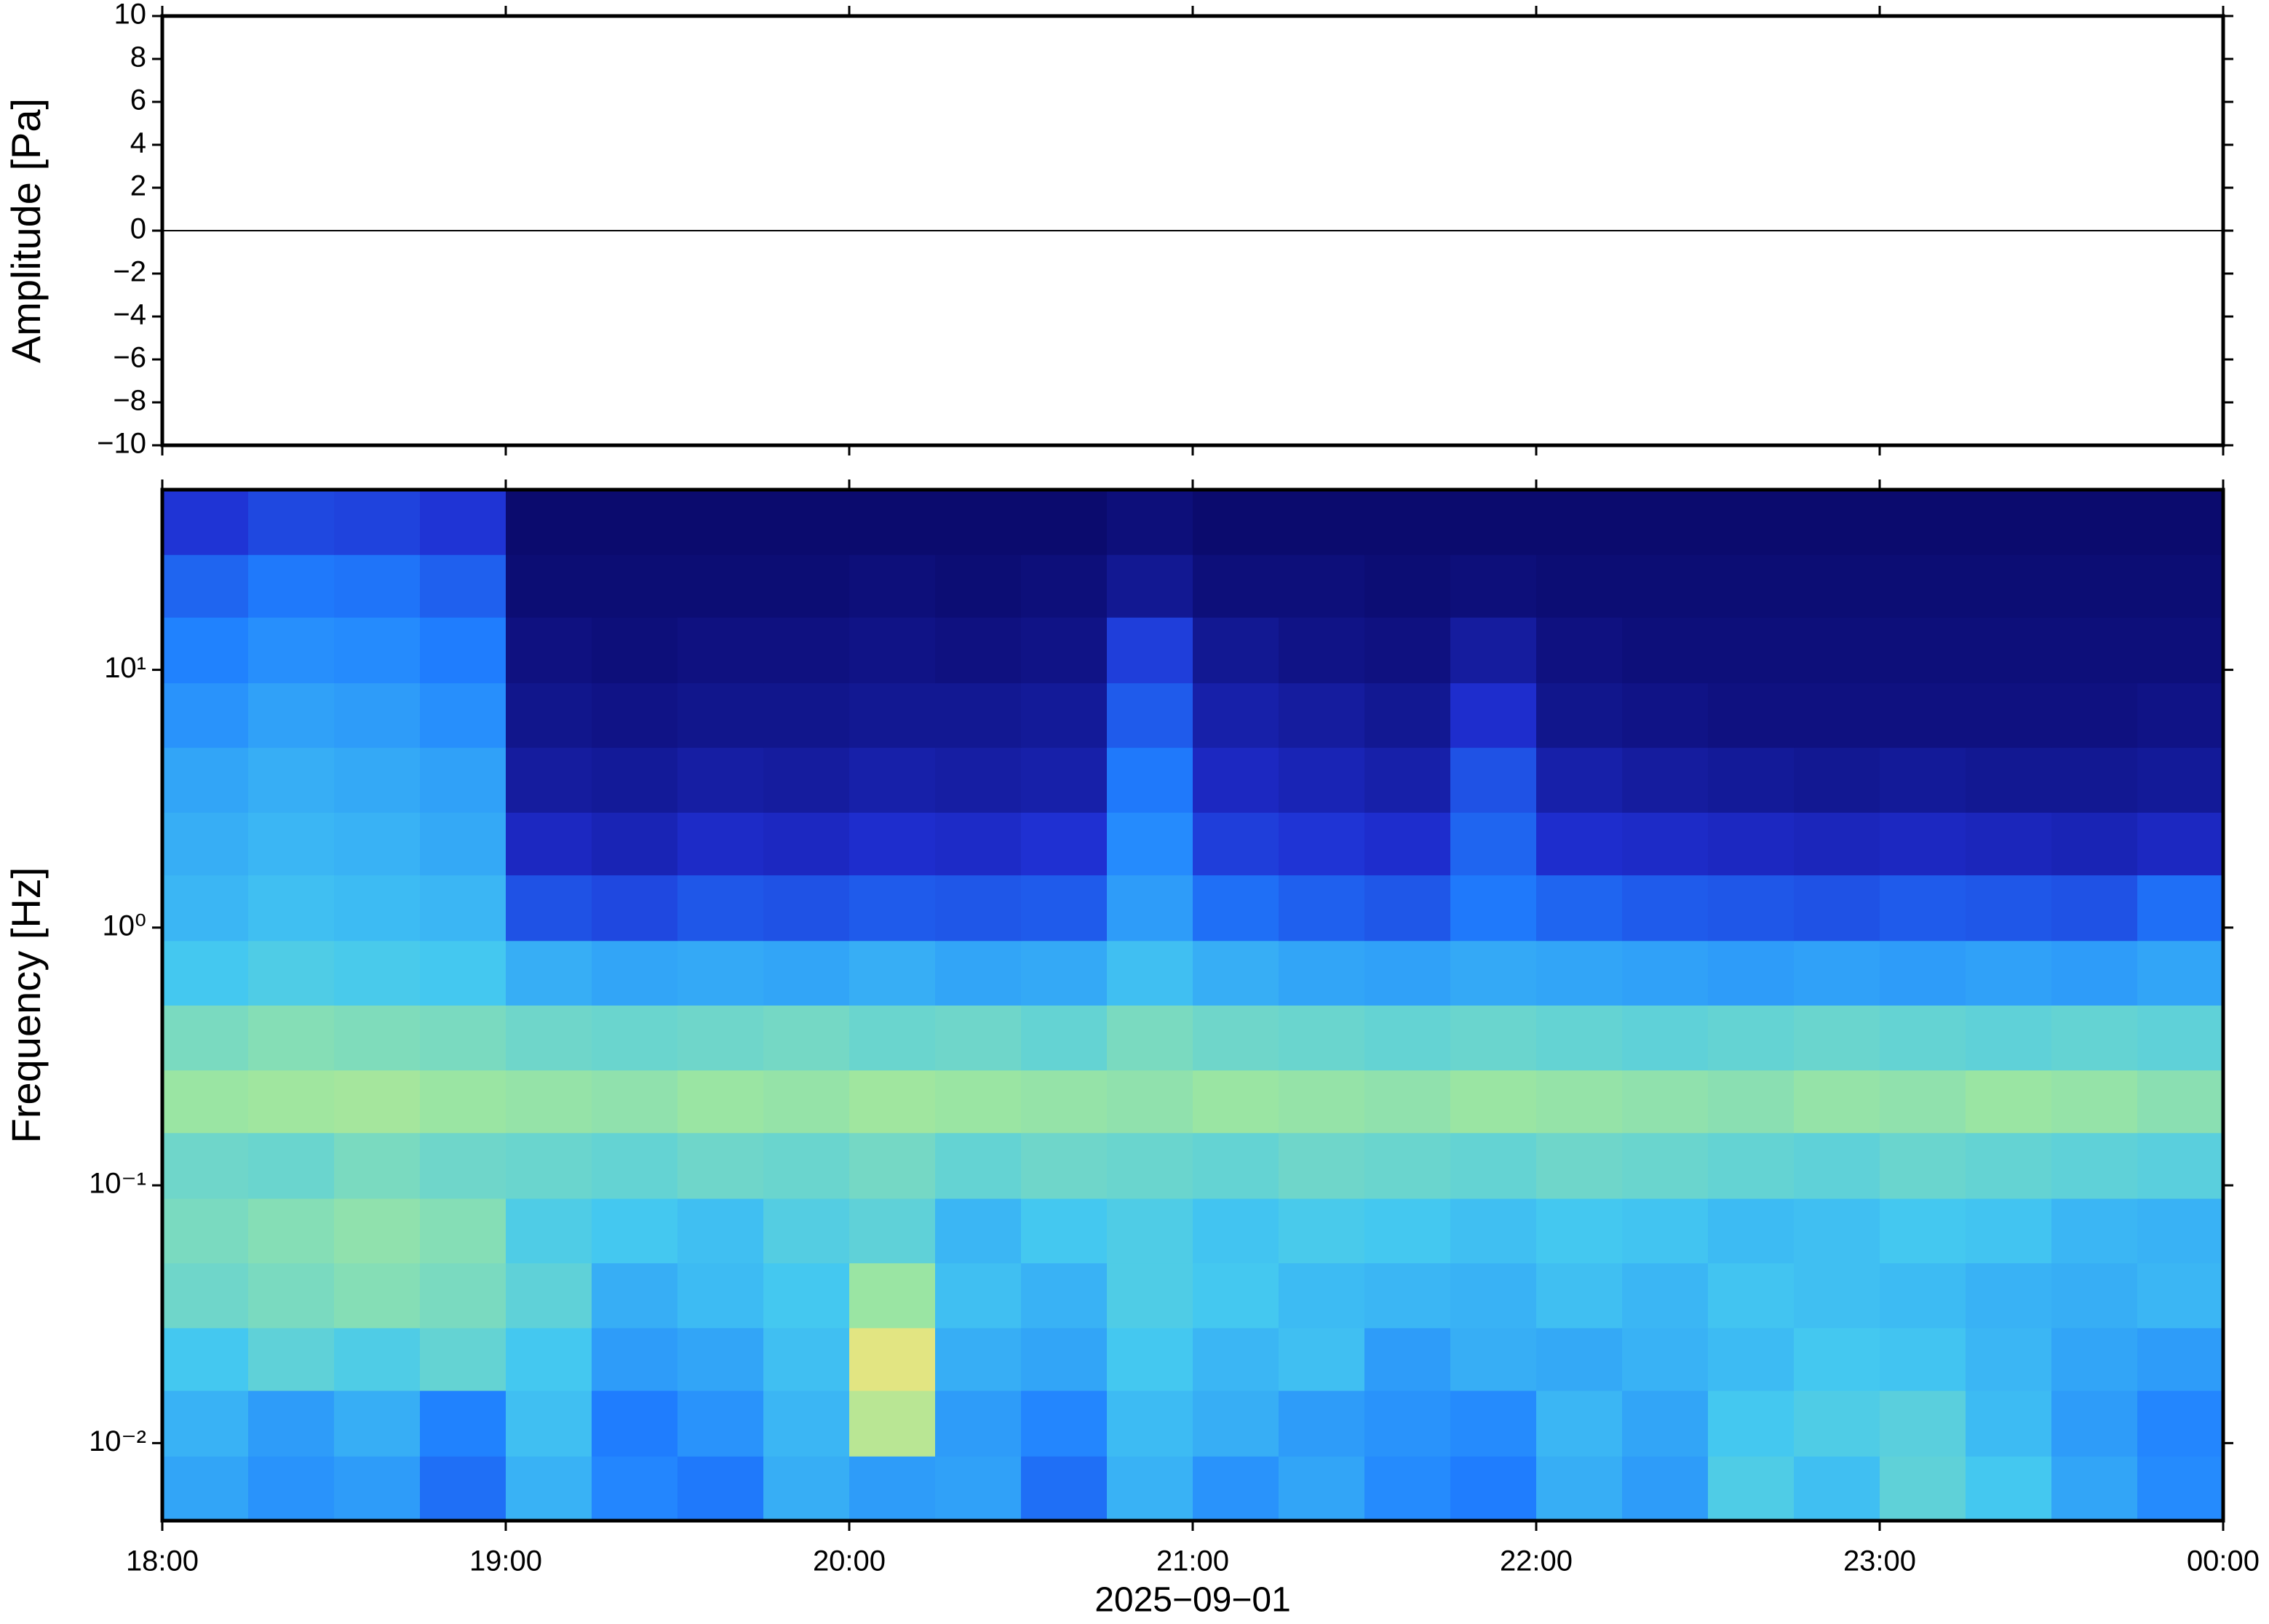 The height and width of the screenshot is (1624, 2269). I want to click on y-tick-label: 6, so click(138, 100).